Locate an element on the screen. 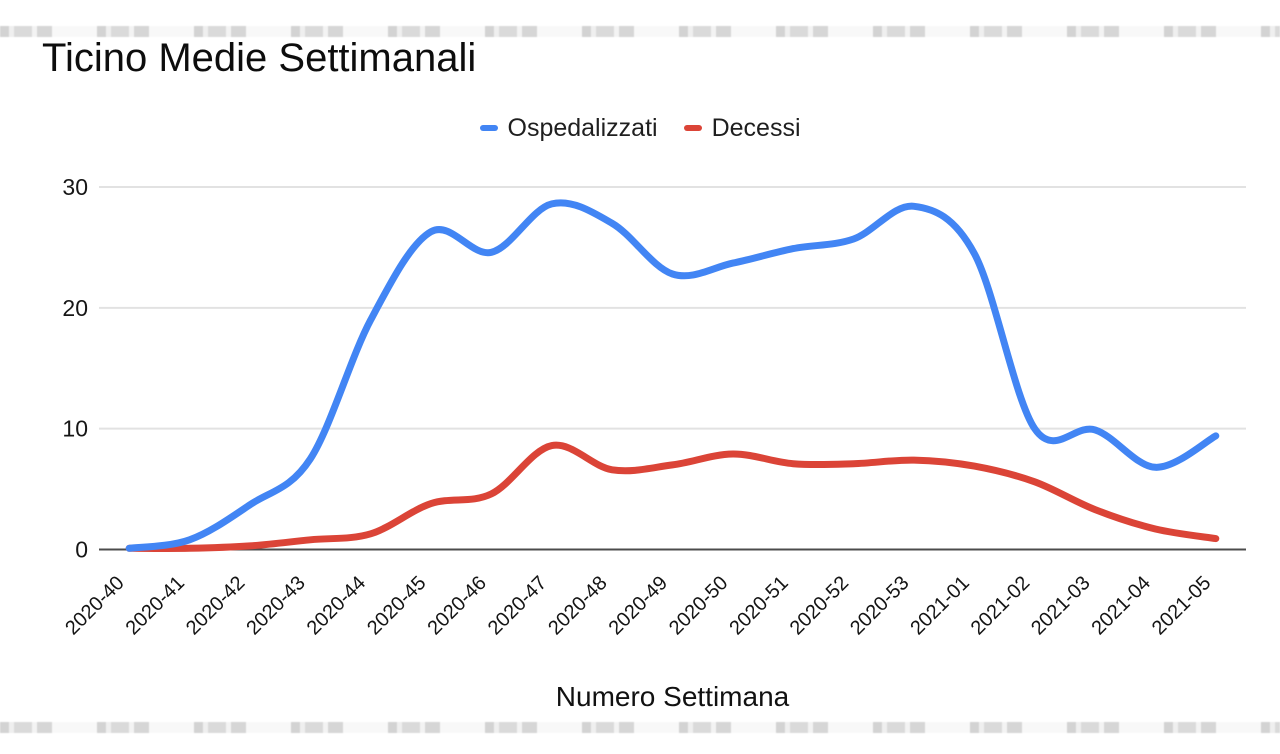 The height and width of the screenshot is (754, 1280). x-axis-title: Numero Settimana is located at coordinates (672, 696).